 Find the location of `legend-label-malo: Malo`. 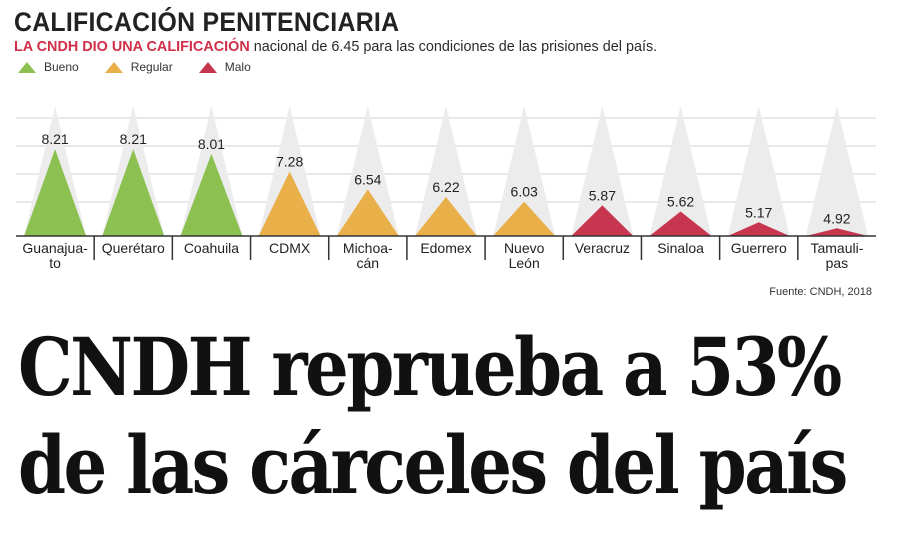

legend-label-malo: Malo is located at coordinates (237, 67).